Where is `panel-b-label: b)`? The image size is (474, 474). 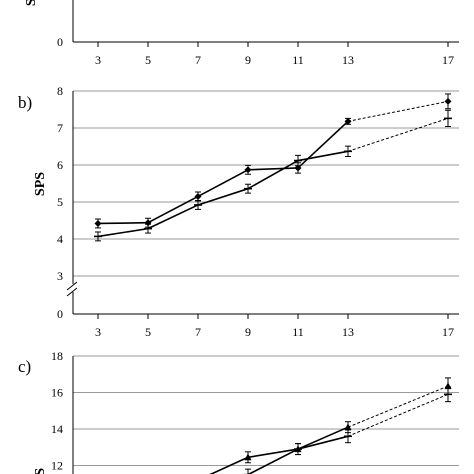
panel-b-label: b) is located at coordinates (25, 102).